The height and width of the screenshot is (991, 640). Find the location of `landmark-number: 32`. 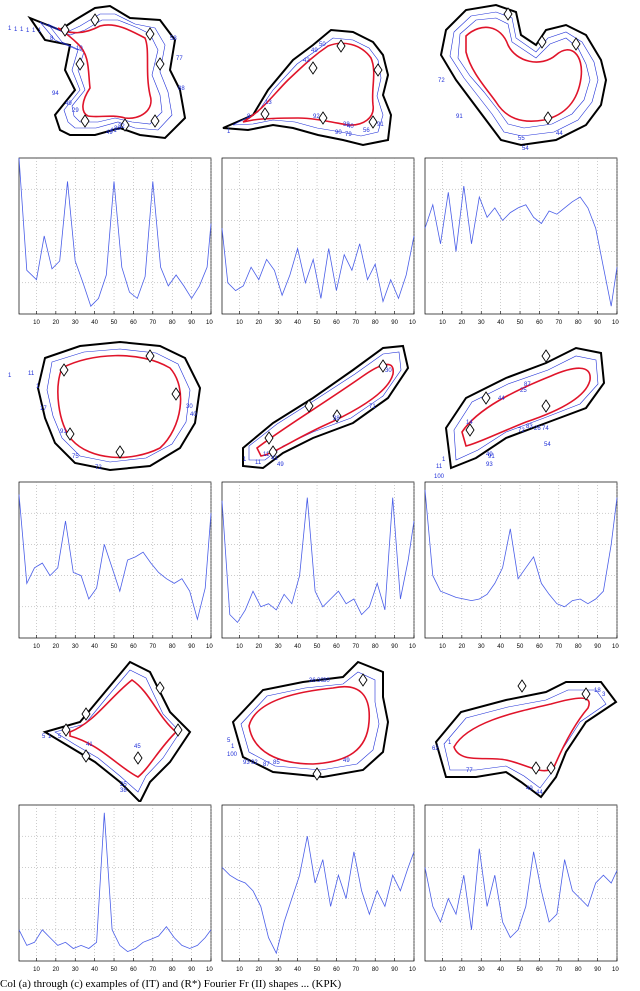

landmark-number: 32 is located at coordinates (121, 127).